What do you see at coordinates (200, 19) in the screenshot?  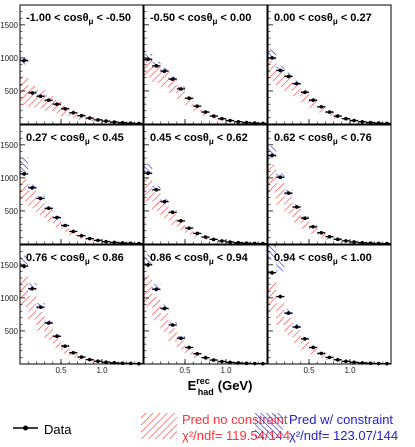 I see `panel-title: -0.50 < cosθμ < 0.00` at bounding box center [200, 19].